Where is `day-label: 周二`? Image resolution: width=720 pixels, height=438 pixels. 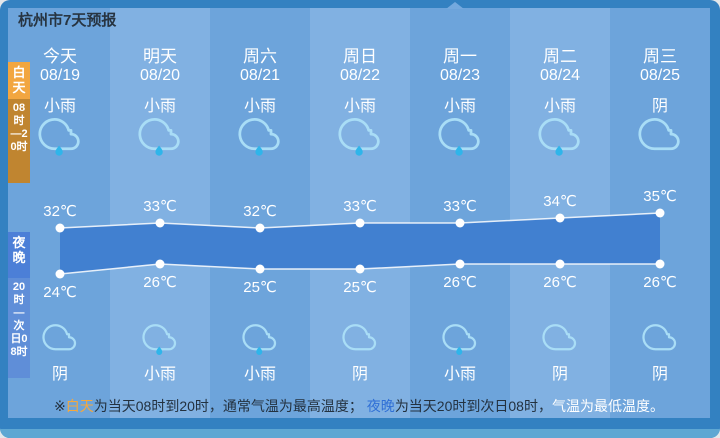
day-label: 周二 is located at coordinates (560, 56).